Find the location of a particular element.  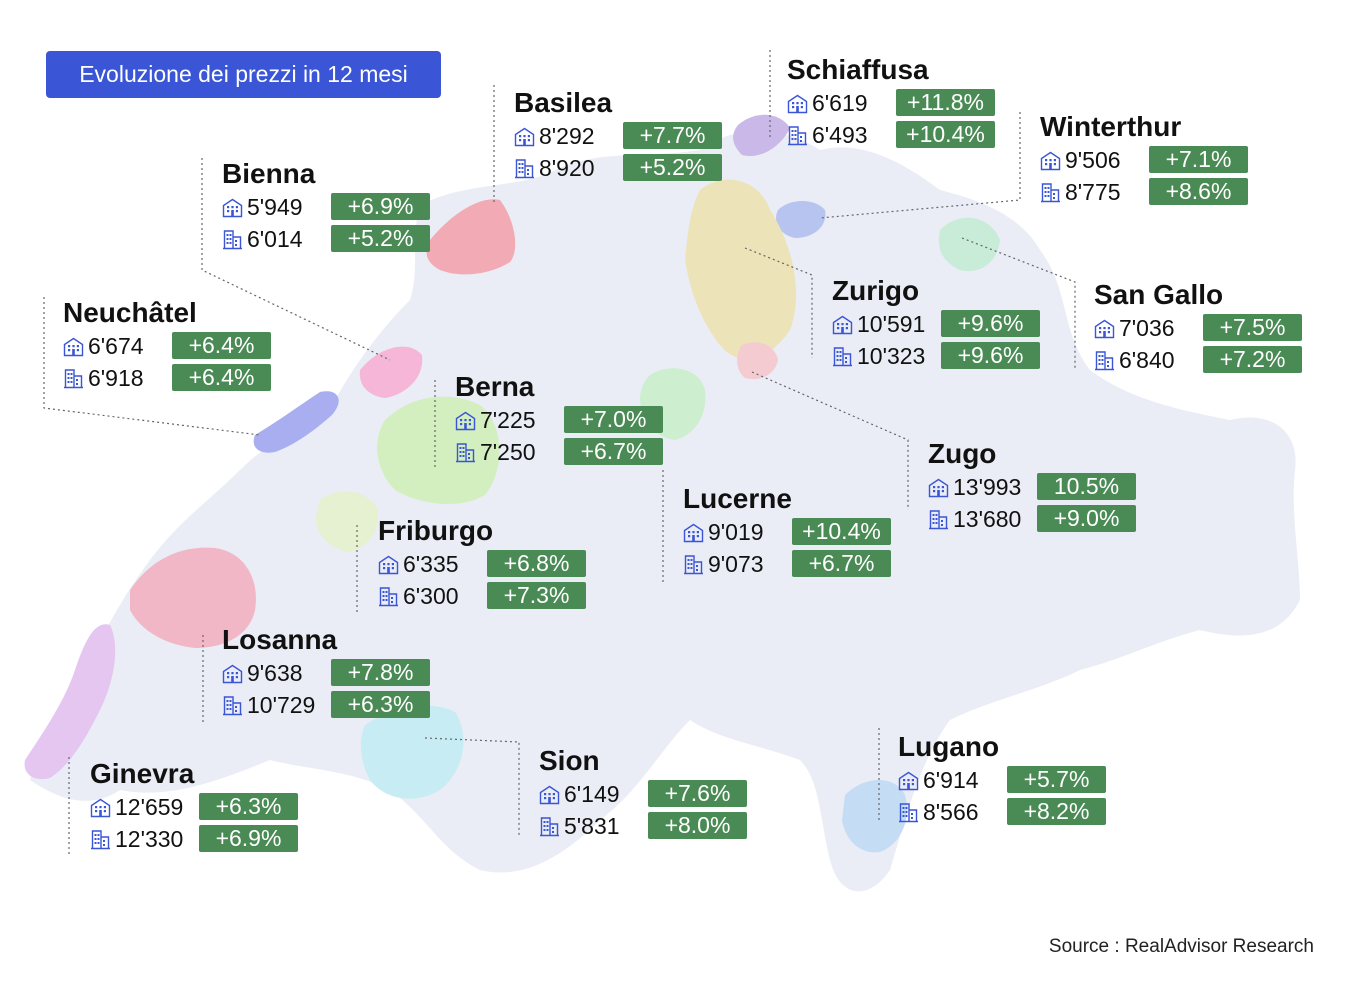

city-name: Friburgo is located at coordinates (436, 530).